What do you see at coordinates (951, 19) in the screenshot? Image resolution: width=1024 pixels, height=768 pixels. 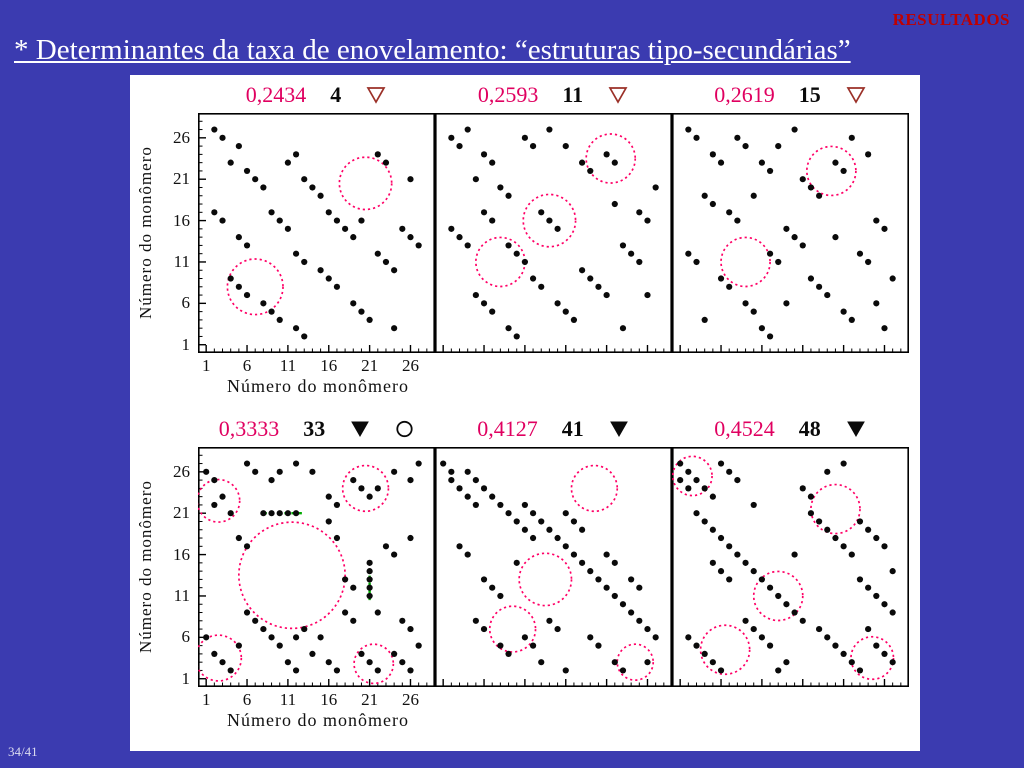 I see `results-corner-label: RESULTADOS` at bounding box center [951, 19].